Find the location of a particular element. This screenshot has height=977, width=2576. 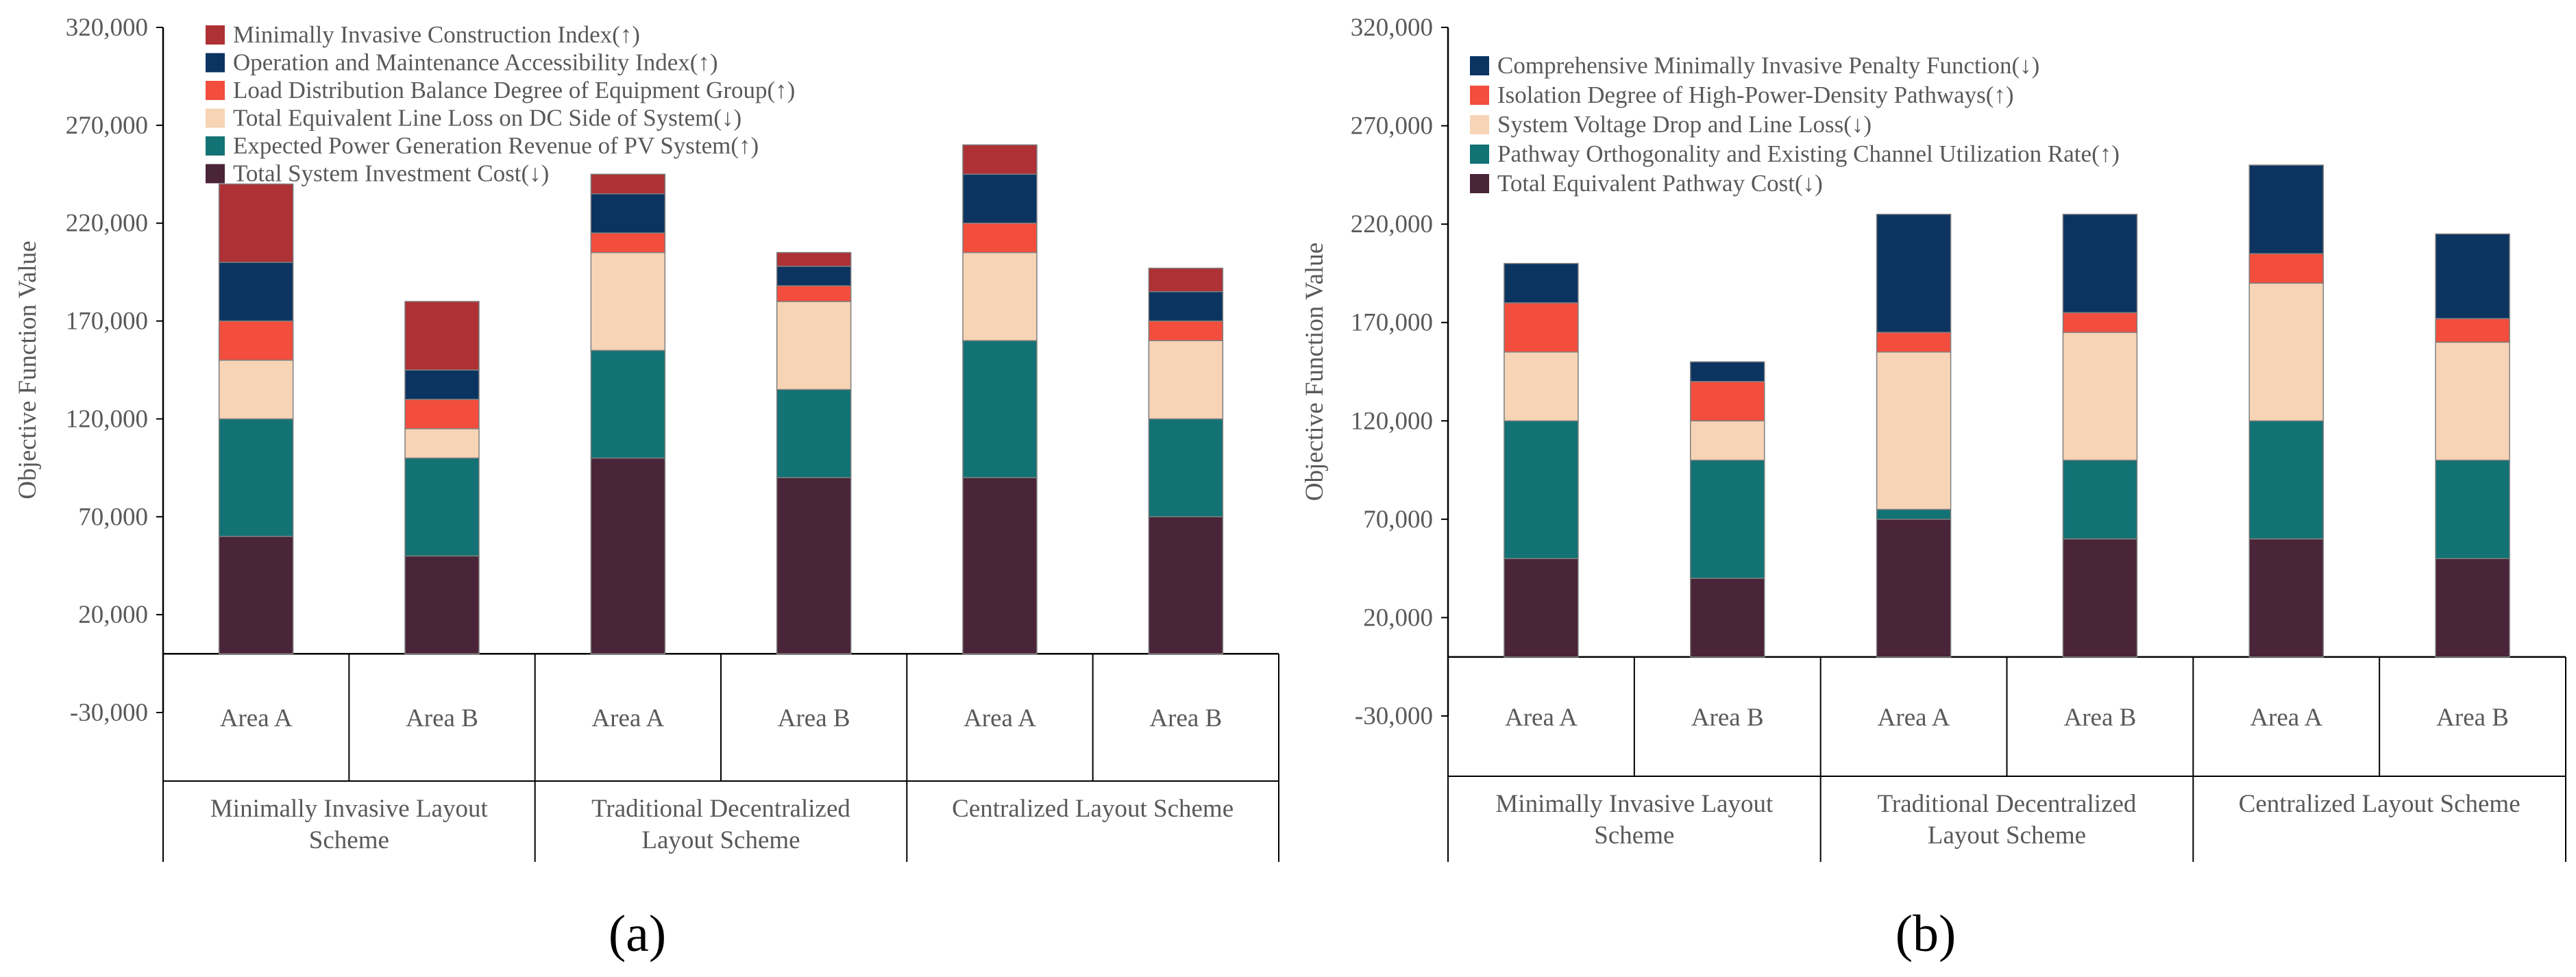

panel-label-b: (b) is located at coordinates (1926, 934).